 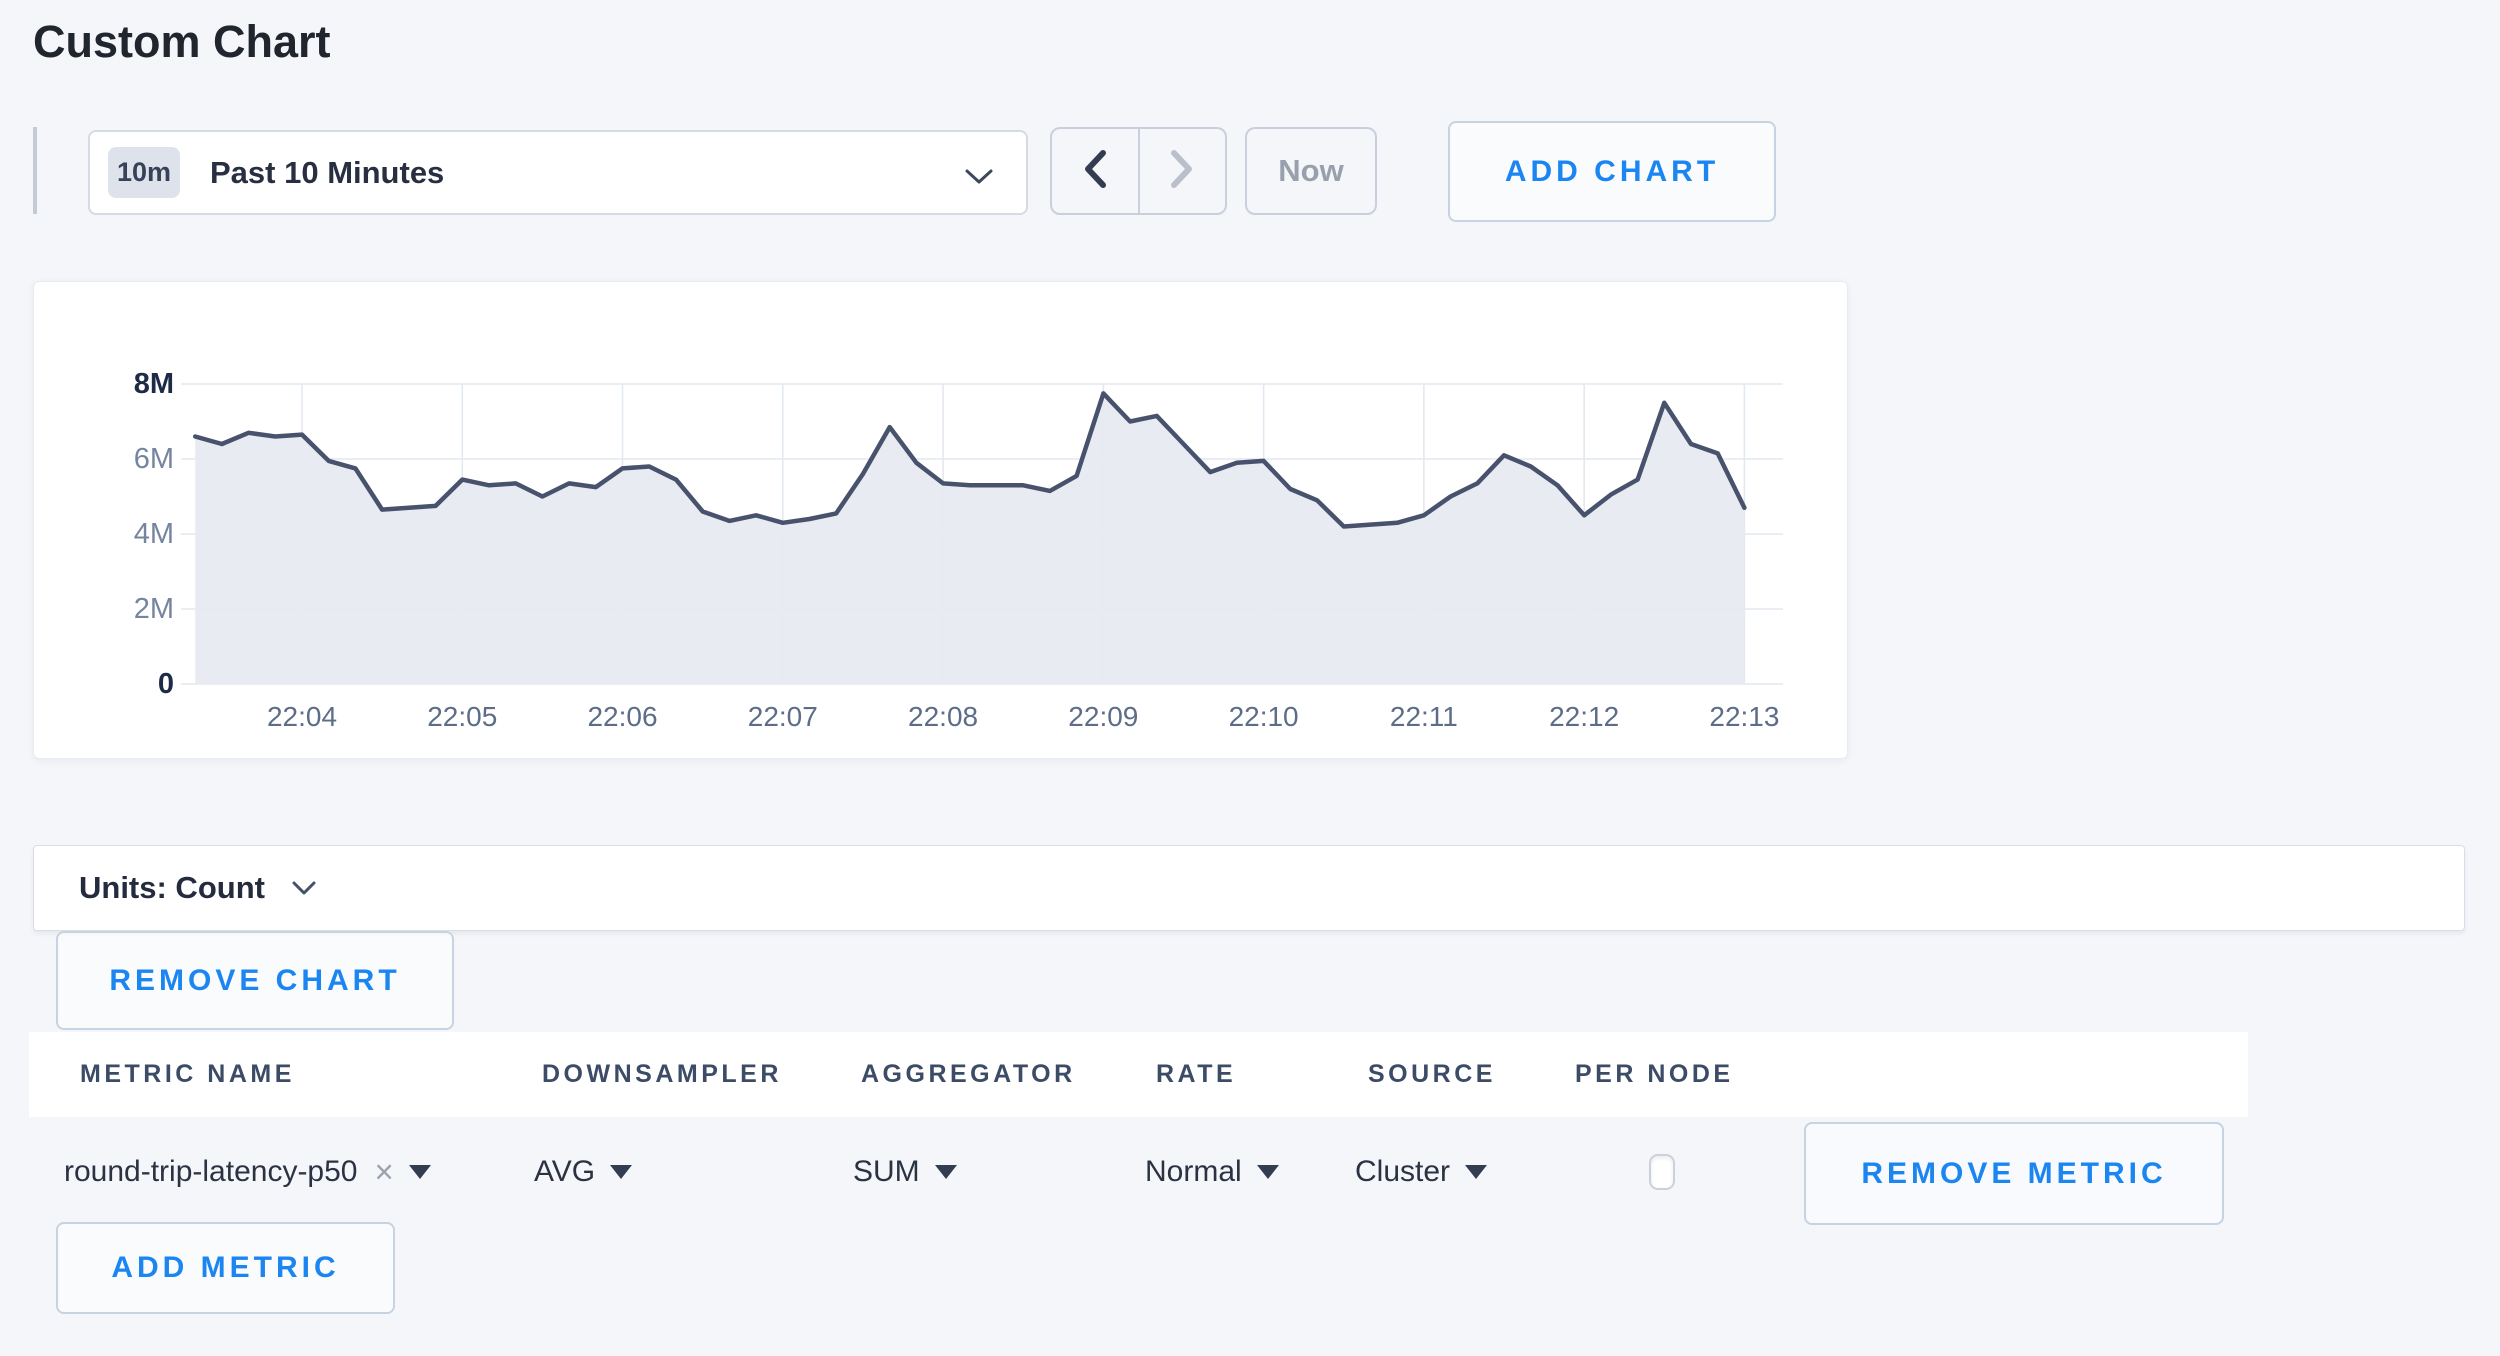 I want to click on metric-name-select: round-trip-latency-p50 ×, so click(x=247, y=1172).